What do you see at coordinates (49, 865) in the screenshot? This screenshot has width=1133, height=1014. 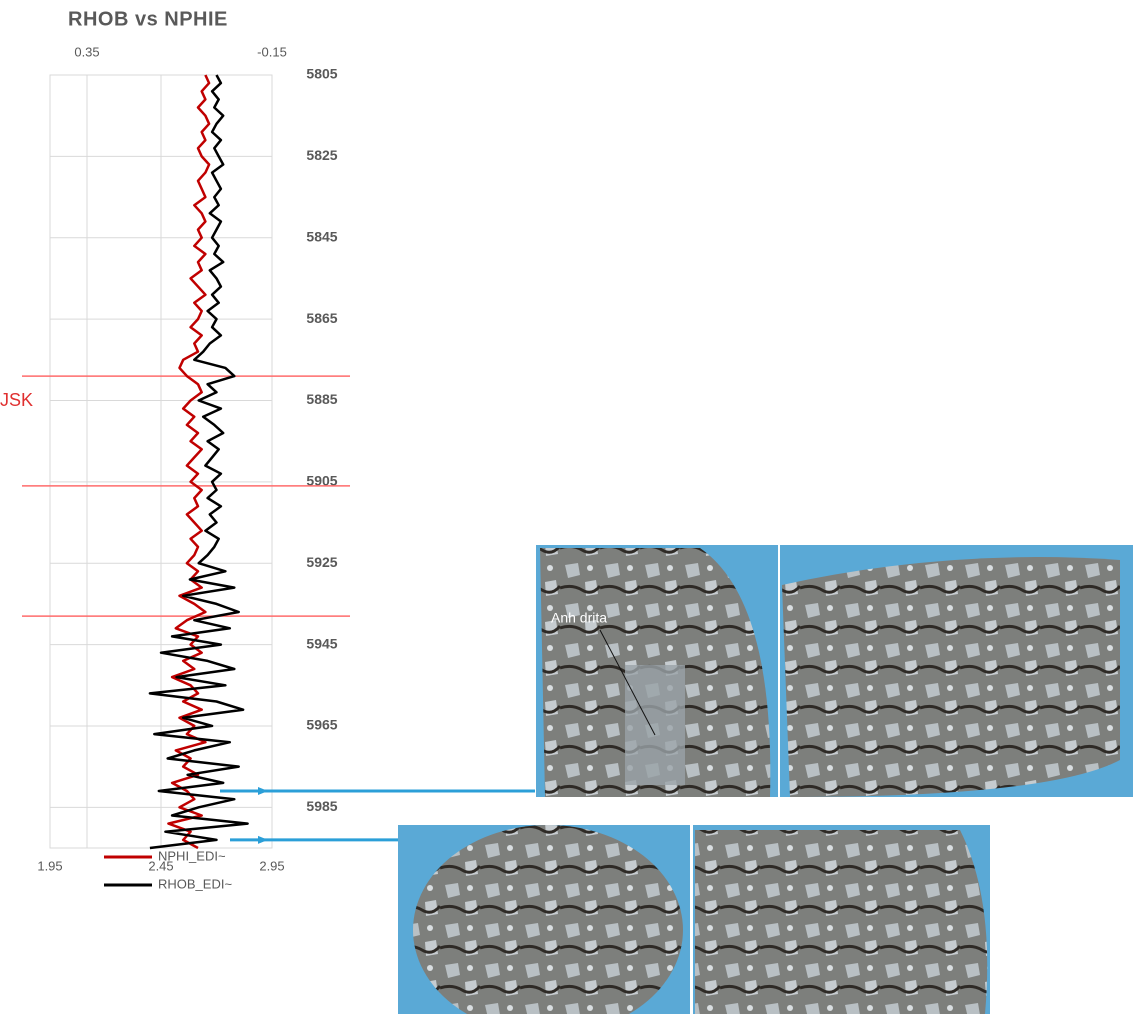 I see `bottom-tick-label: 1.95` at bounding box center [49, 865].